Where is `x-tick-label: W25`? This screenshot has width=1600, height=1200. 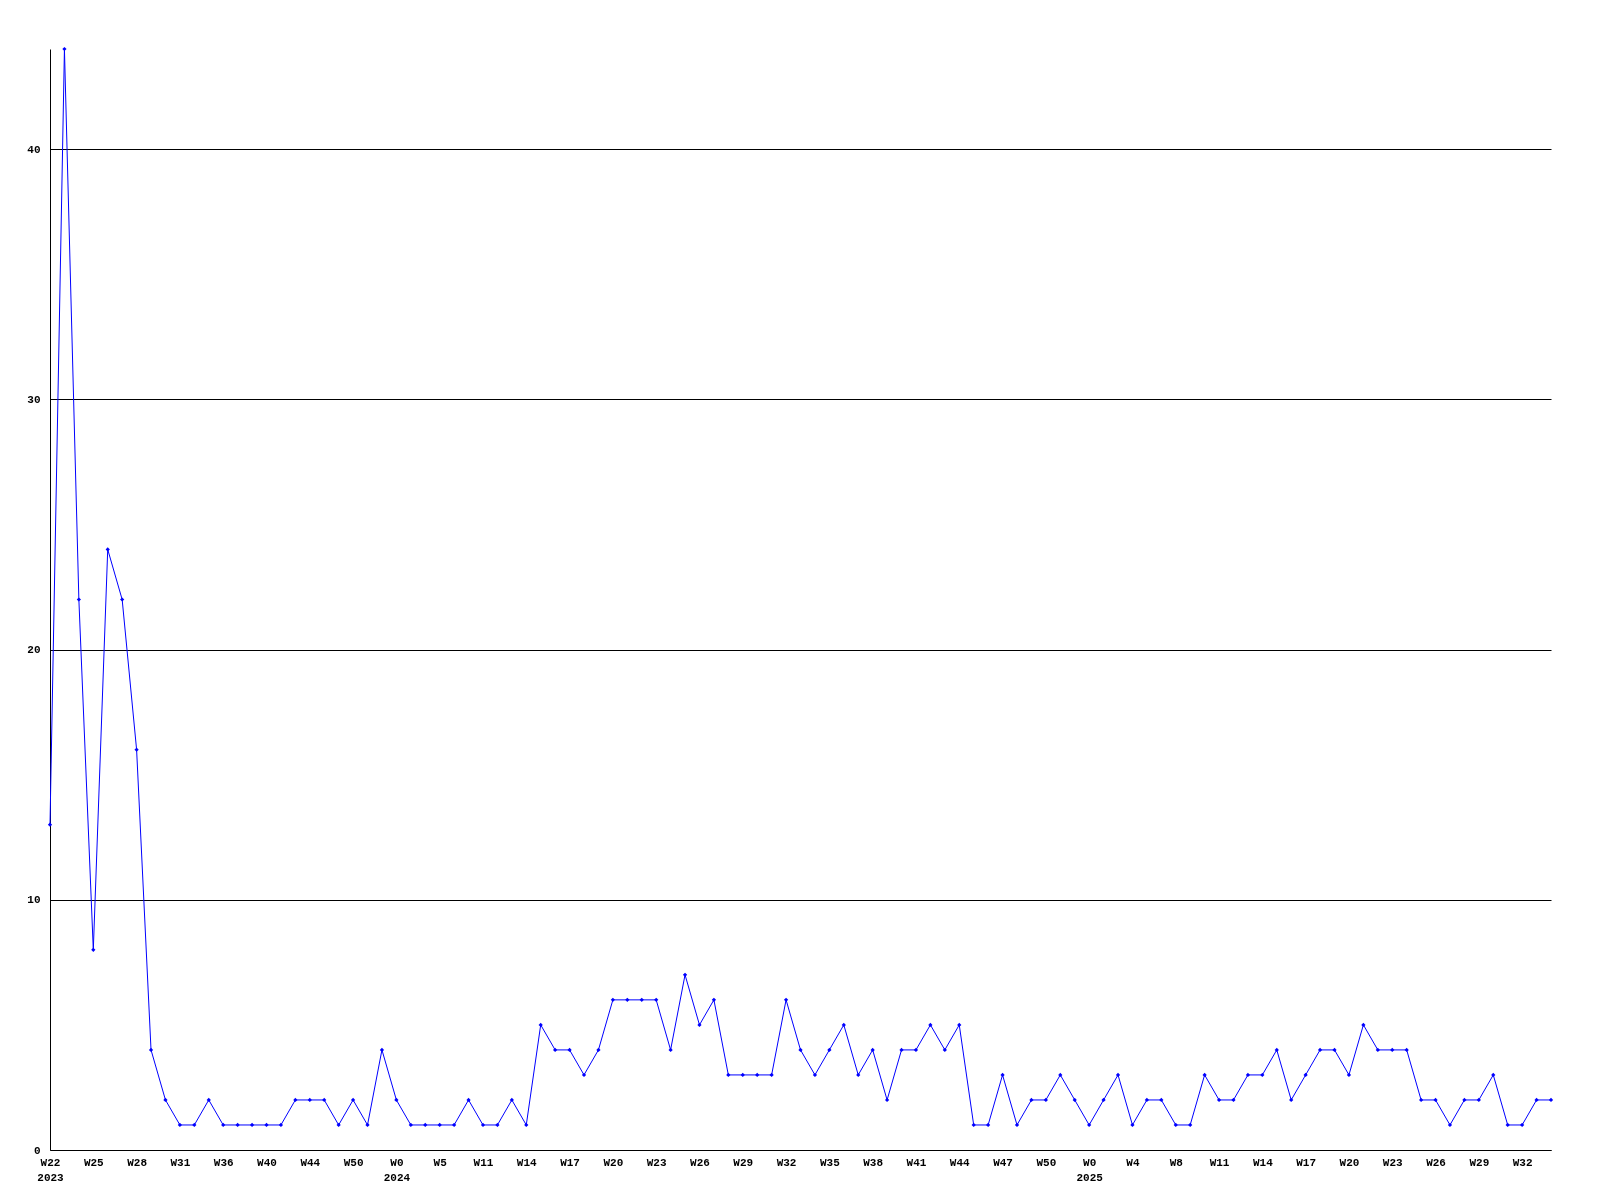 x-tick-label: W25 is located at coordinates (94, 1162).